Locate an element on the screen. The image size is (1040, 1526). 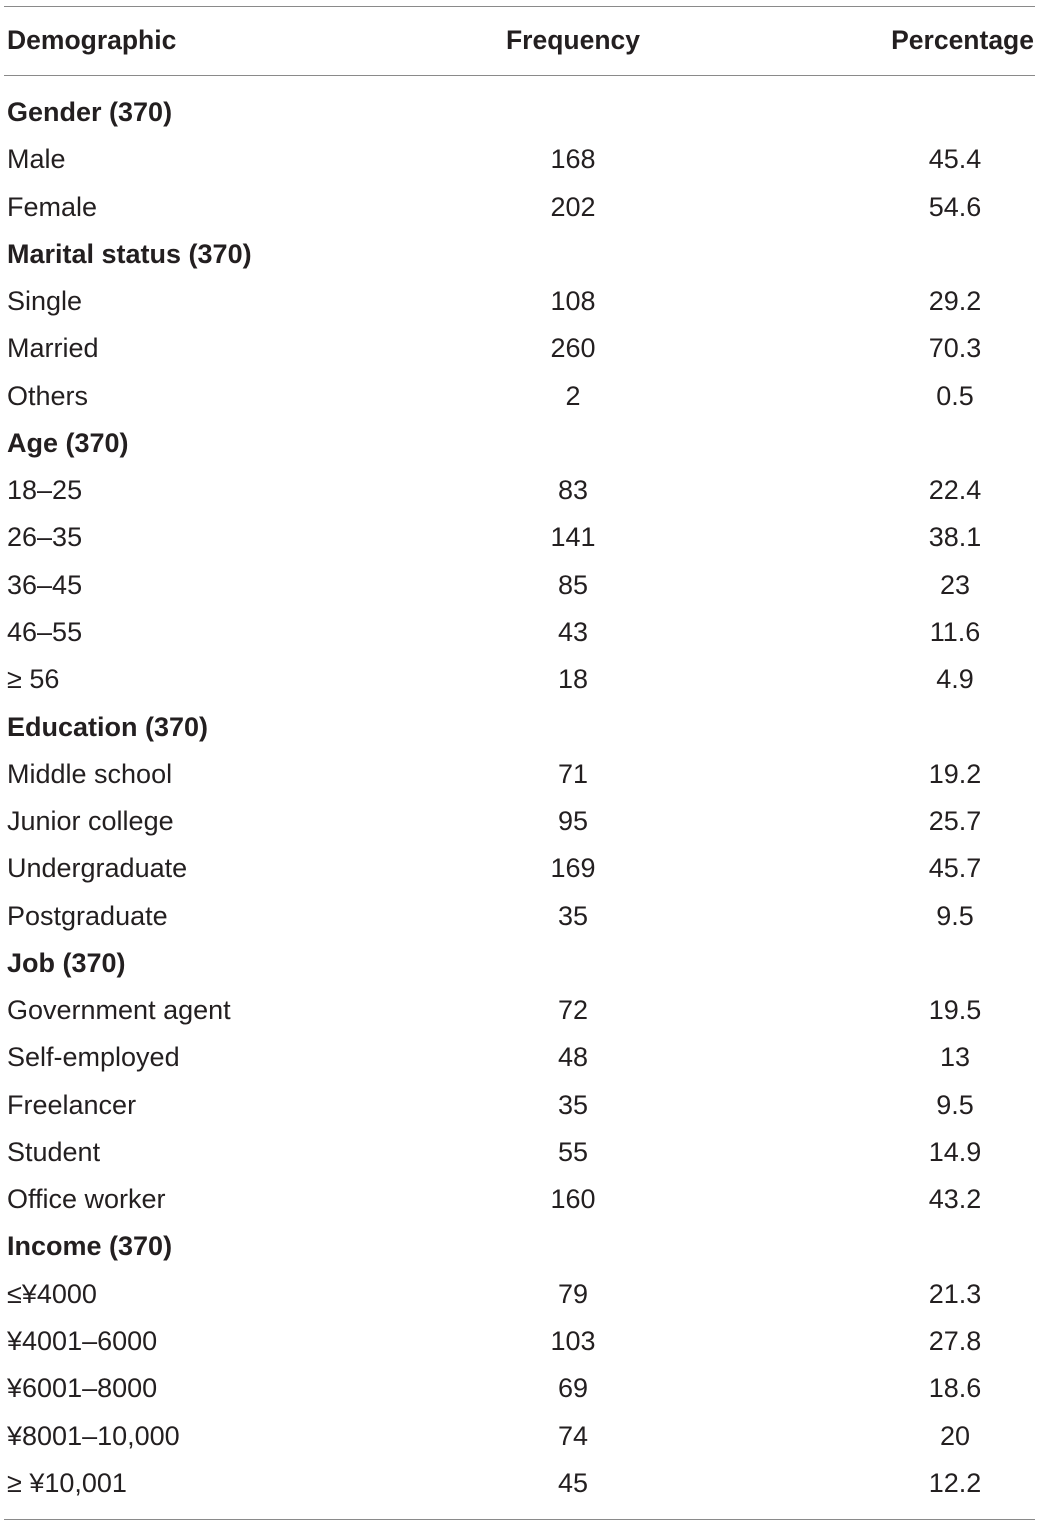
frequency-cell: 18 is located at coordinates (573, 679).